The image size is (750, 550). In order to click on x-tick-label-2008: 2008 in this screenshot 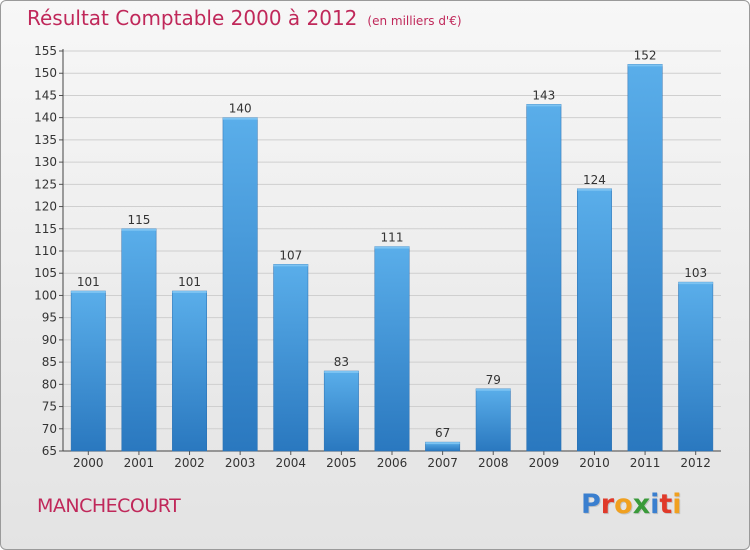, I will do `click(493, 463)`.